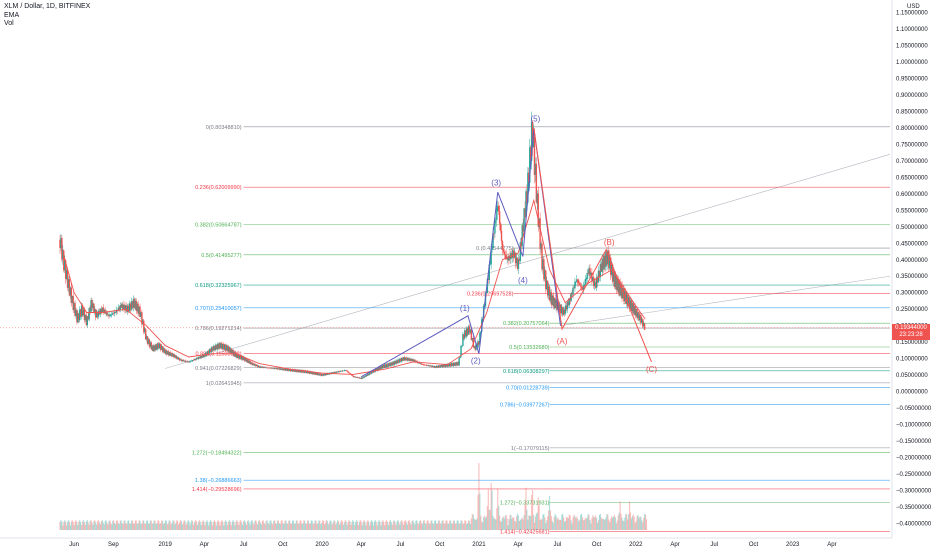 The image size is (932, 550). Describe the element at coordinates (558, 545) in the screenshot. I see `x-tick-label: Jul` at that location.